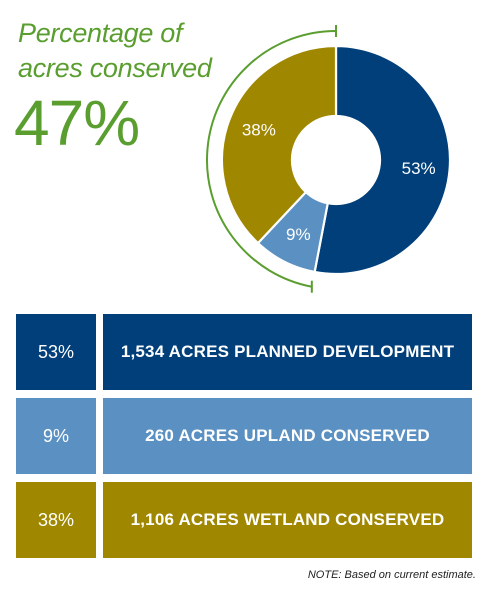  What do you see at coordinates (56, 352) in the screenshot?
I see `row-percent-cell: 53%` at bounding box center [56, 352].